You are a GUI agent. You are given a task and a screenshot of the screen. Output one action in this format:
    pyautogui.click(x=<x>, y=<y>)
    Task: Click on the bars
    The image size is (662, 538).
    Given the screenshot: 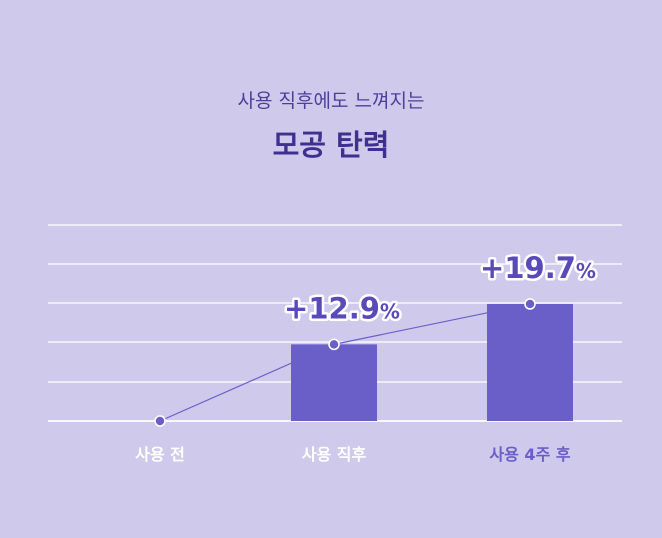 What is the action you would take?
    pyautogui.click(x=432, y=362)
    